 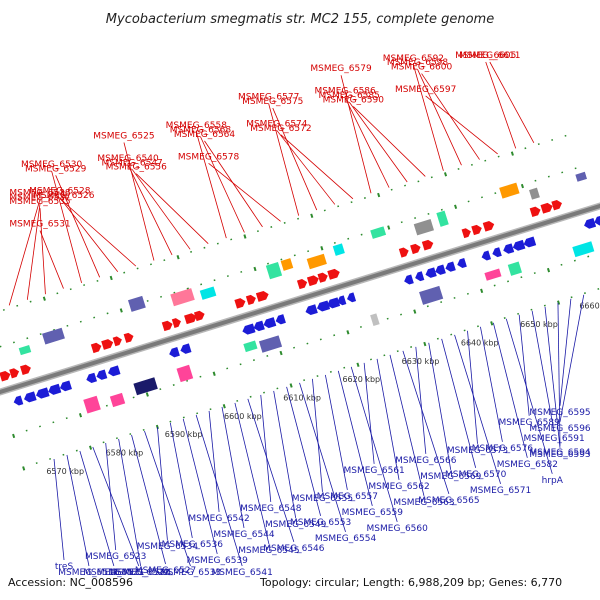 What do you see at coordinates (65, 471) in the screenshot?
I see `scale-label: 6570 kbp` at bounding box center [65, 471].